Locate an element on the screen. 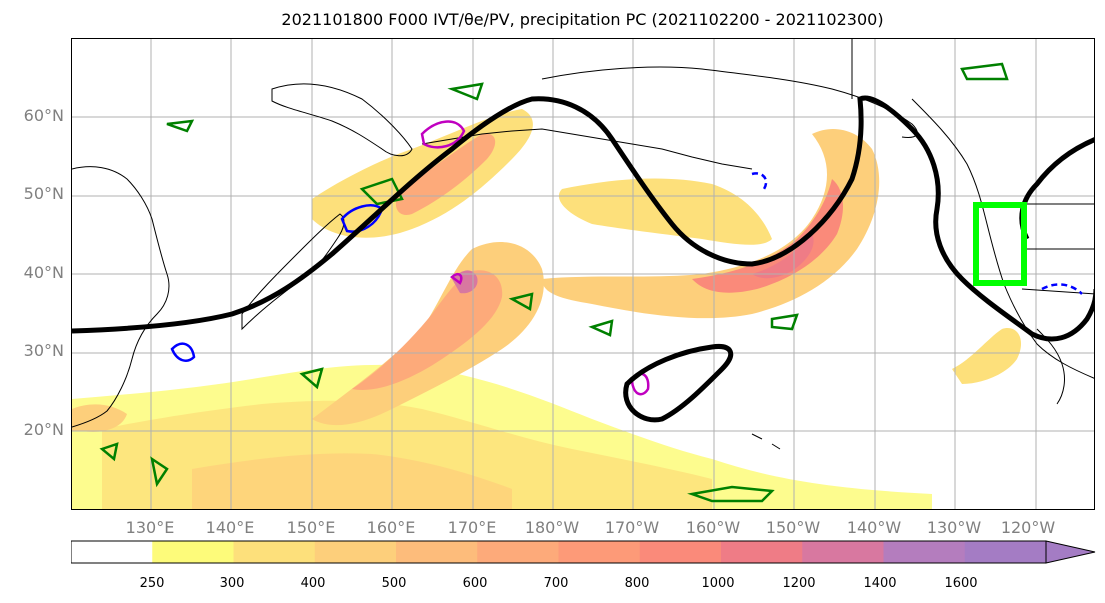 Image resolution: width=1105 pixels, height=603 pixels. ivt-nw-core is located at coordinates (445, 174).